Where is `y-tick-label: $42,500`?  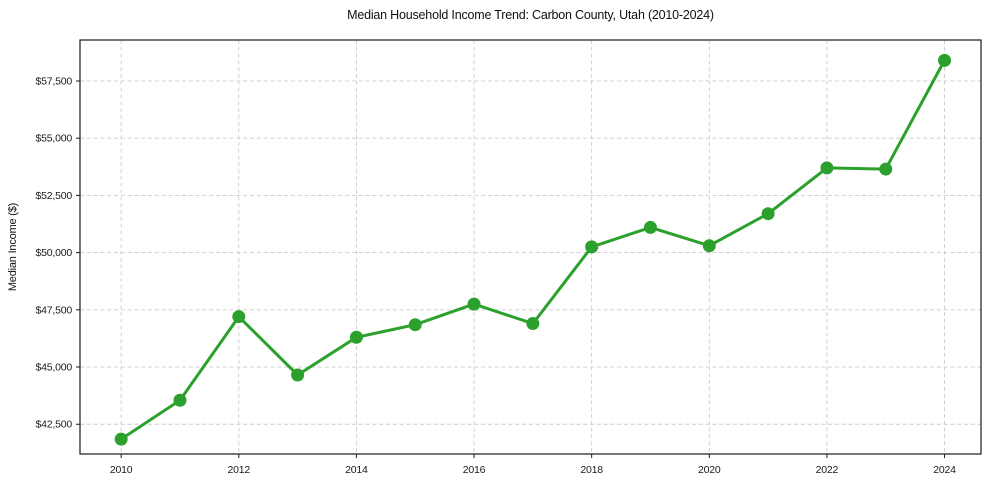 y-tick-label: $42,500 is located at coordinates (53, 425).